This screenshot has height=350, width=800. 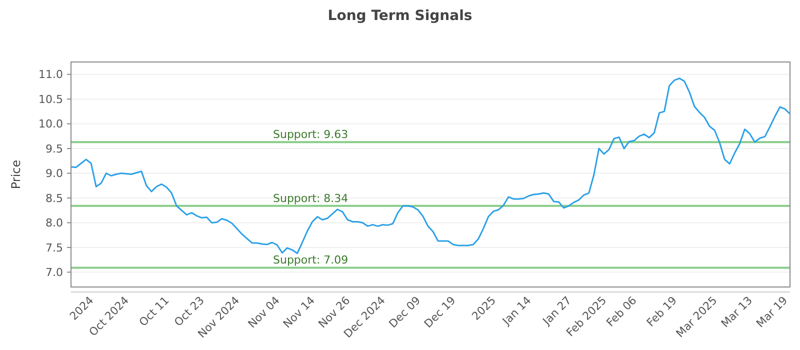 I want to click on chart-title: Long Term Signals, so click(x=400, y=16).